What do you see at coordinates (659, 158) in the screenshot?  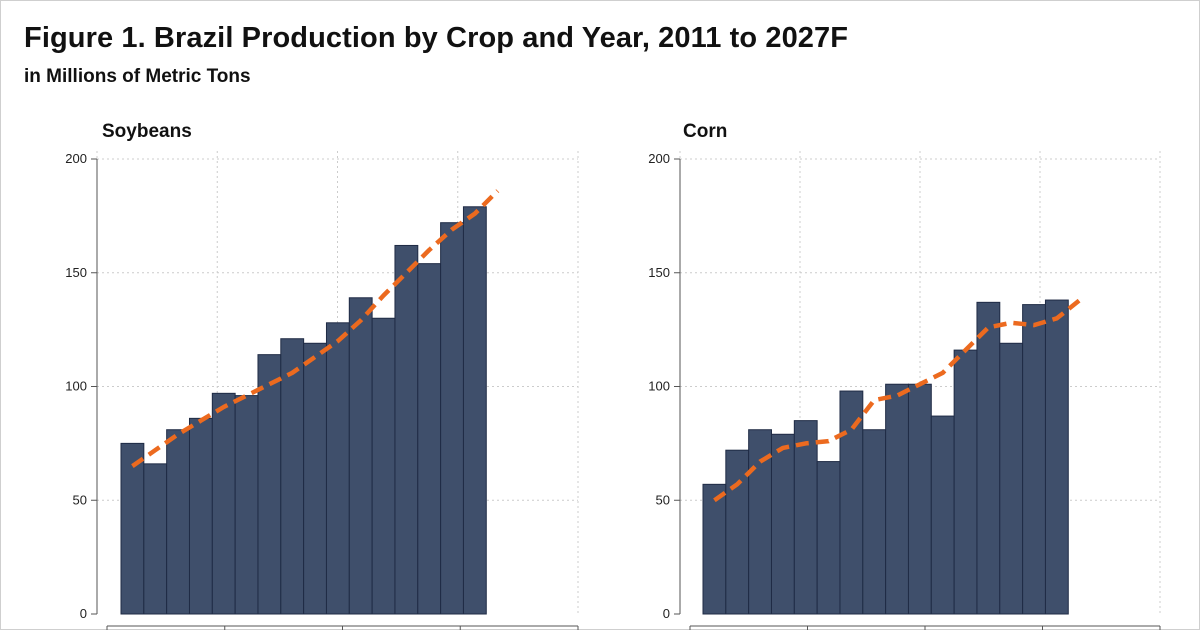 I see `corn-ytick-label: 200` at bounding box center [659, 158].